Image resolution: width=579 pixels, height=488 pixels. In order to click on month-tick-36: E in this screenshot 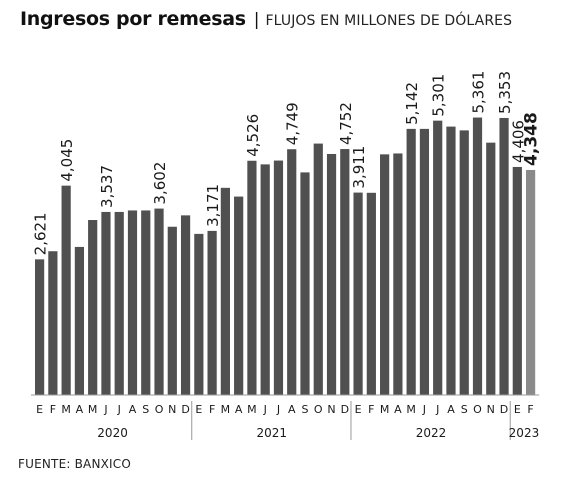, I will do `click(517, 409)`.